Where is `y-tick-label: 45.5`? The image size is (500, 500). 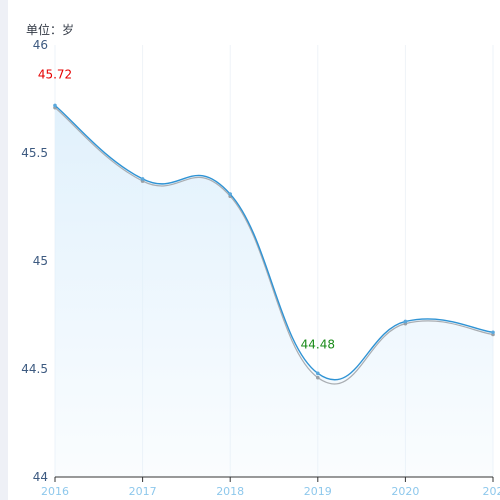
y-tick-label: 45.5 is located at coordinates (34, 153).